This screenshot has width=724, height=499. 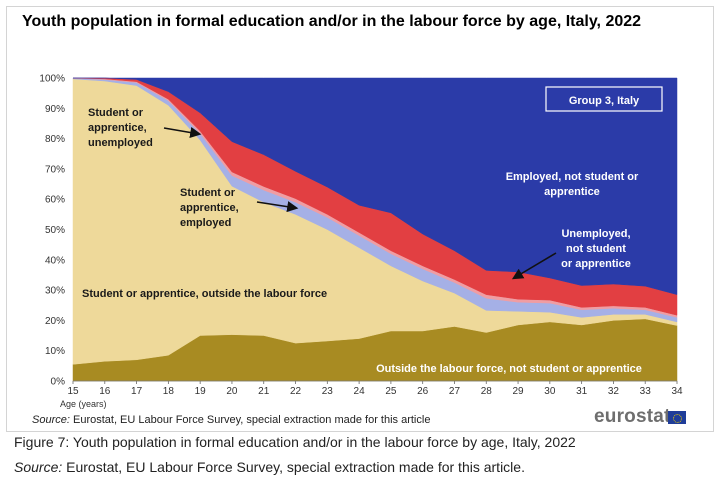 I want to click on y-tick-label: 10%, so click(x=55, y=351).